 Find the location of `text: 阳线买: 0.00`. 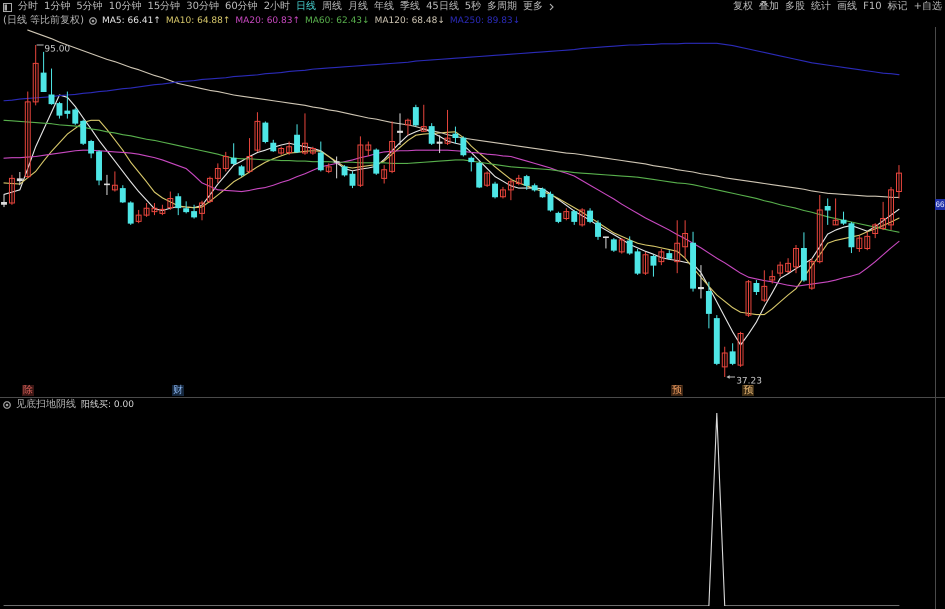

text: 阳线买: 0.00 is located at coordinates (107, 405).